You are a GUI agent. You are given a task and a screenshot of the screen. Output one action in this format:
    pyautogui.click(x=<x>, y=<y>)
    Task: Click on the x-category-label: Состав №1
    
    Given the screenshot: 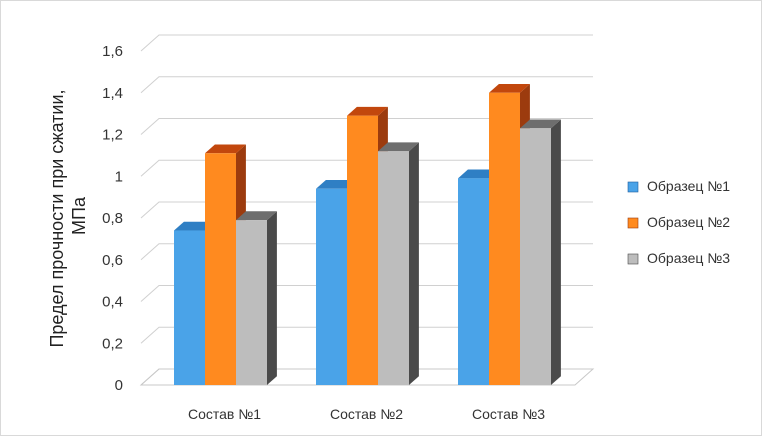 What is the action you would take?
    pyautogui.click(x=224, y=414)
    